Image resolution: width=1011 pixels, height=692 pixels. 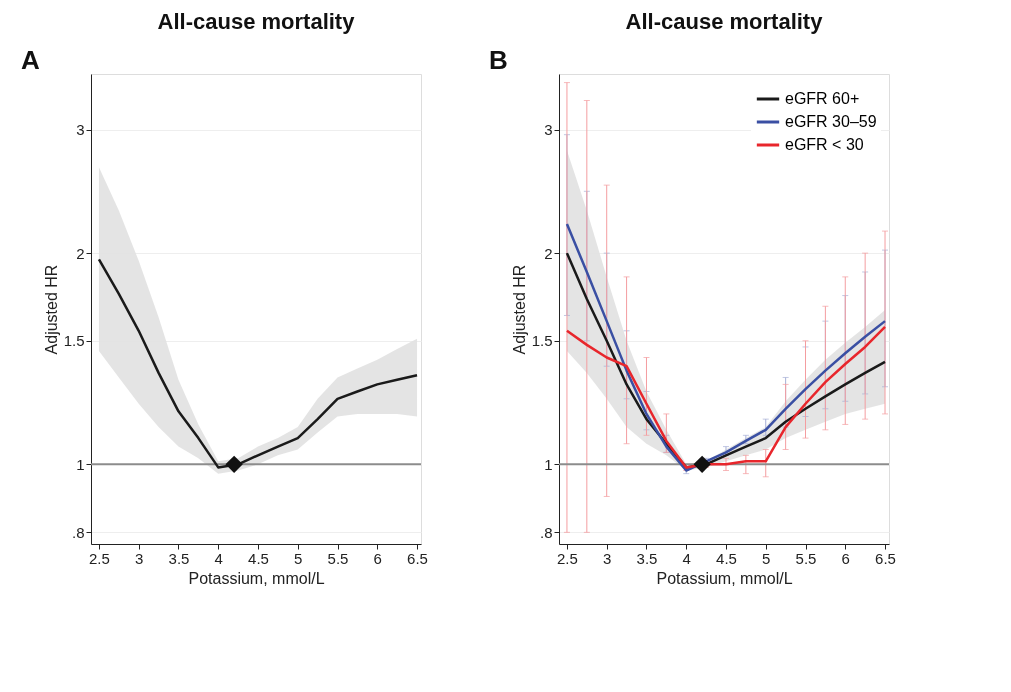 I want to click on legend-label: eGFR < 30, so click(x=824, y=144).